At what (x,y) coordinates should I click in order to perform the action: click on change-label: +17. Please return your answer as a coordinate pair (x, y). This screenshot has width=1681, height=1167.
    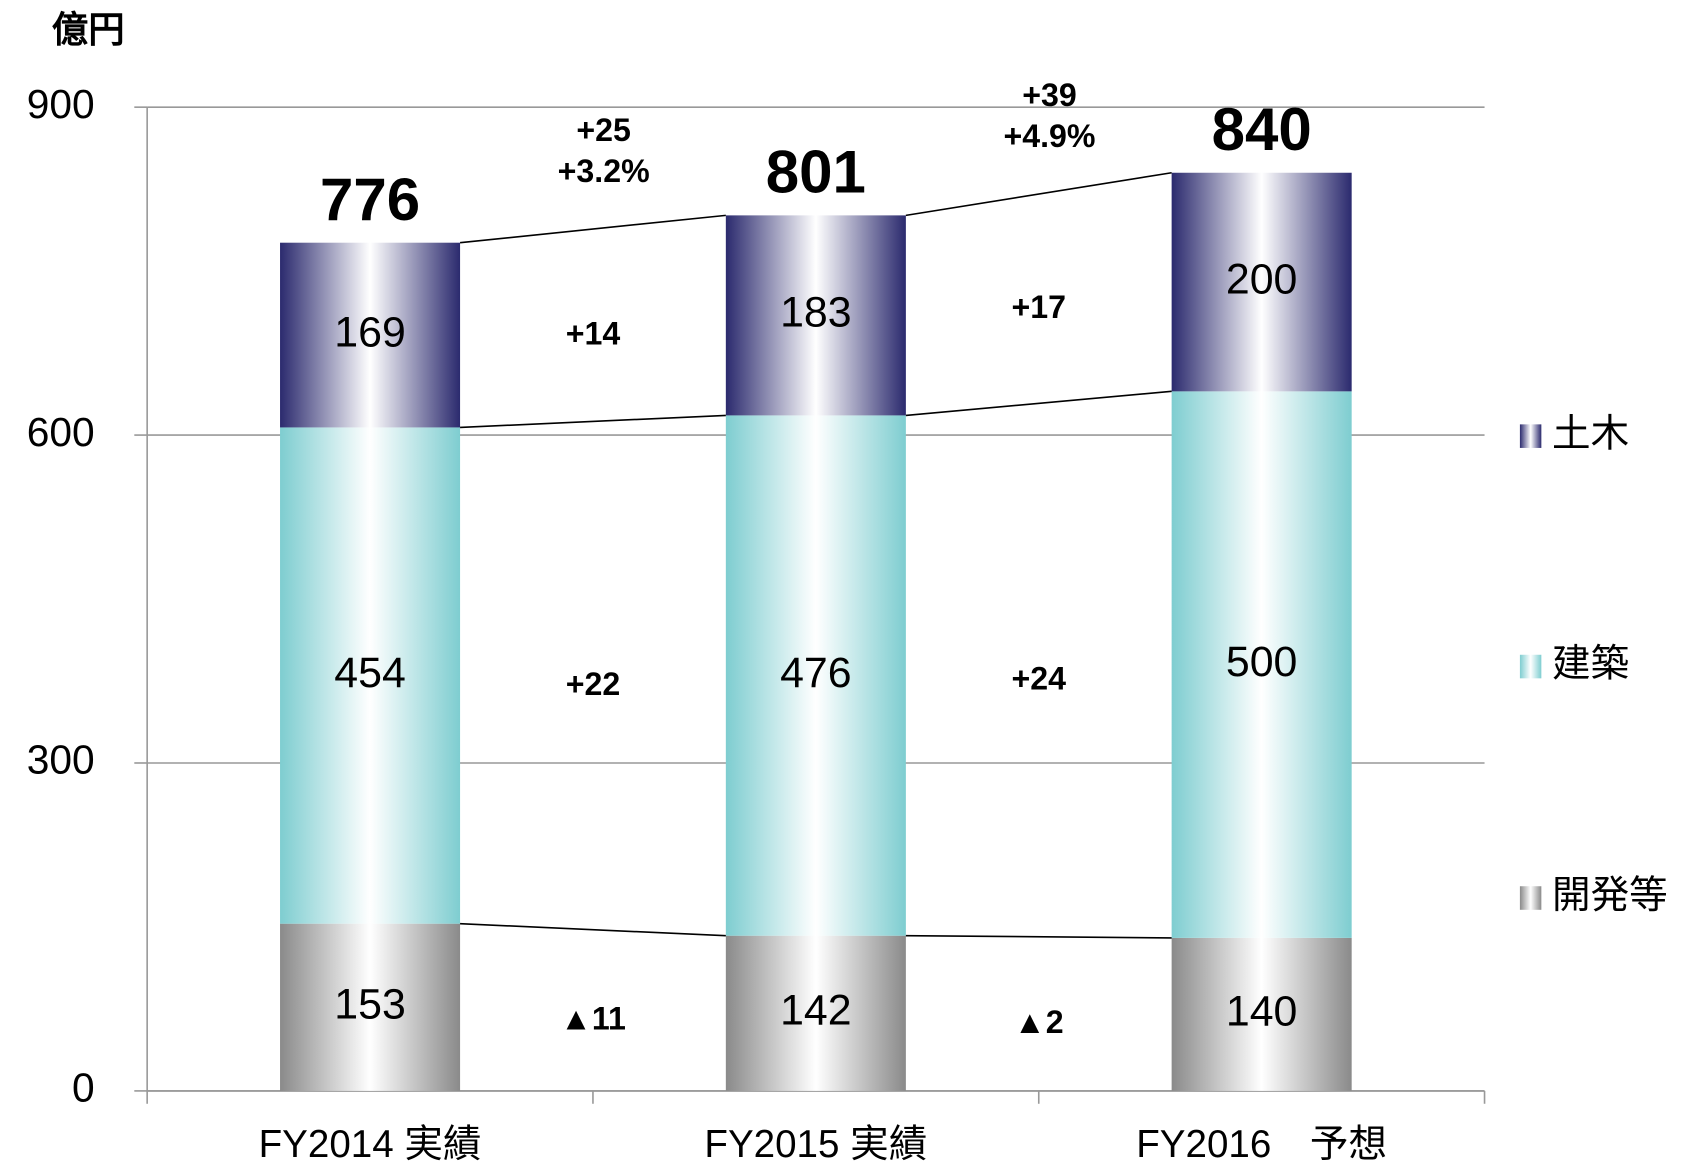
    Looking at the image, I should click on (1039, 307).